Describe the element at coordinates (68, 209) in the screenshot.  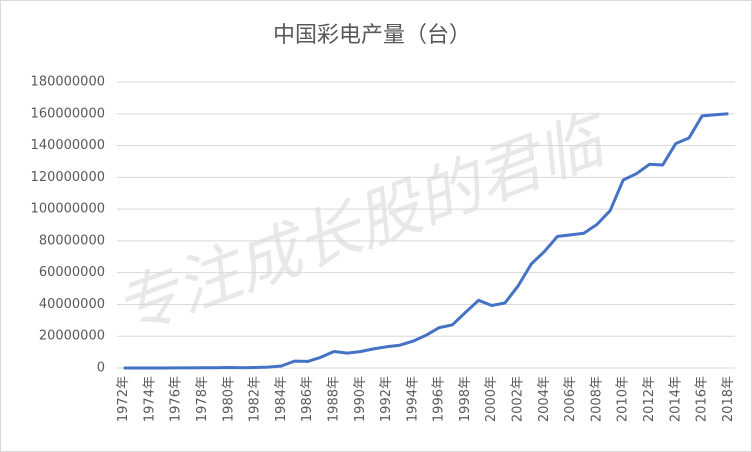
I see `y-tick-label: 100000000` at that location.